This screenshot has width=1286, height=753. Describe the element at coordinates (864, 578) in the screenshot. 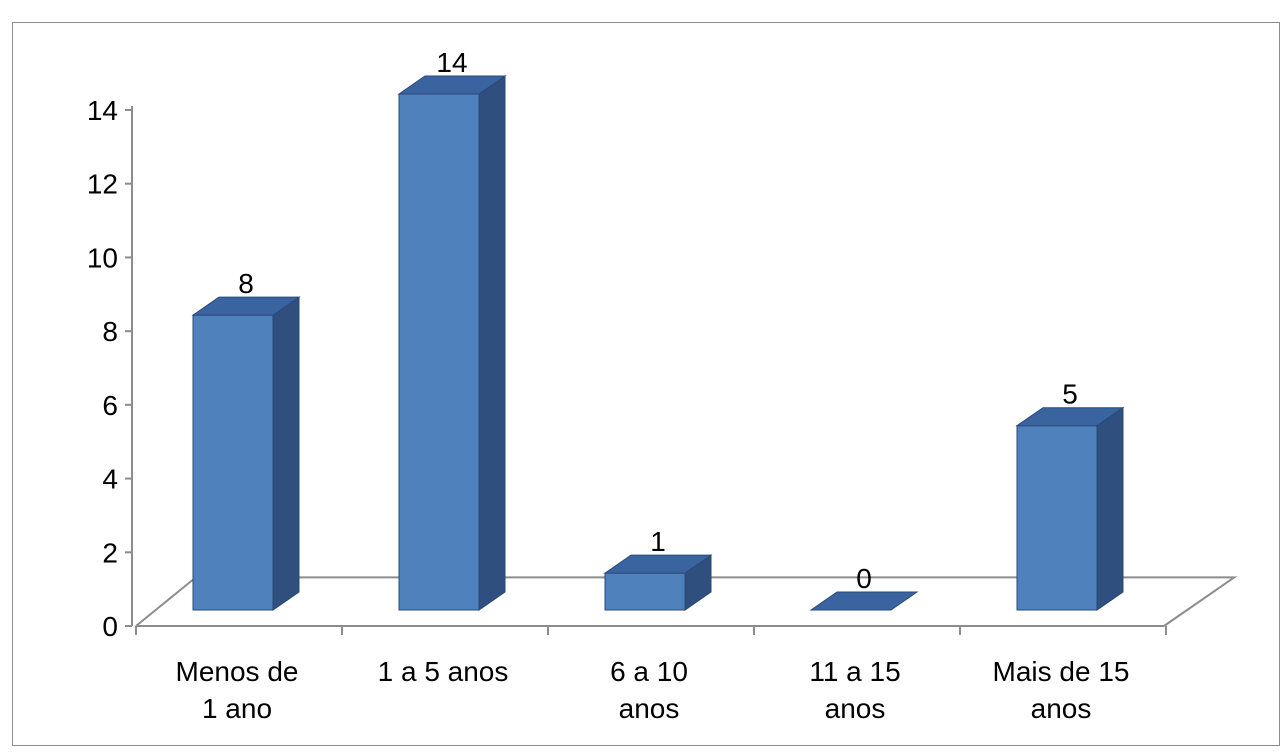

I see `data-label: 0` at that location.